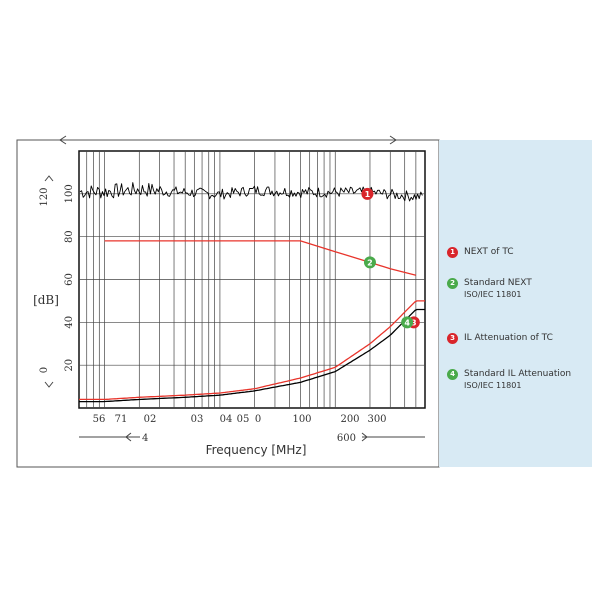 The width and height of the screenshot is (600, 600). What do you see at coordinates (63, 140) in the screenshot?
I see `top-left-bracket` at bounding box center [63, 140].